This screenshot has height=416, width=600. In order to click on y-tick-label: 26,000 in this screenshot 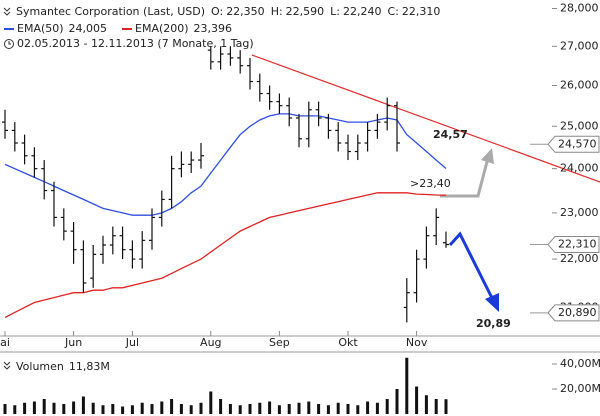, I will do `click(579, 85)`.